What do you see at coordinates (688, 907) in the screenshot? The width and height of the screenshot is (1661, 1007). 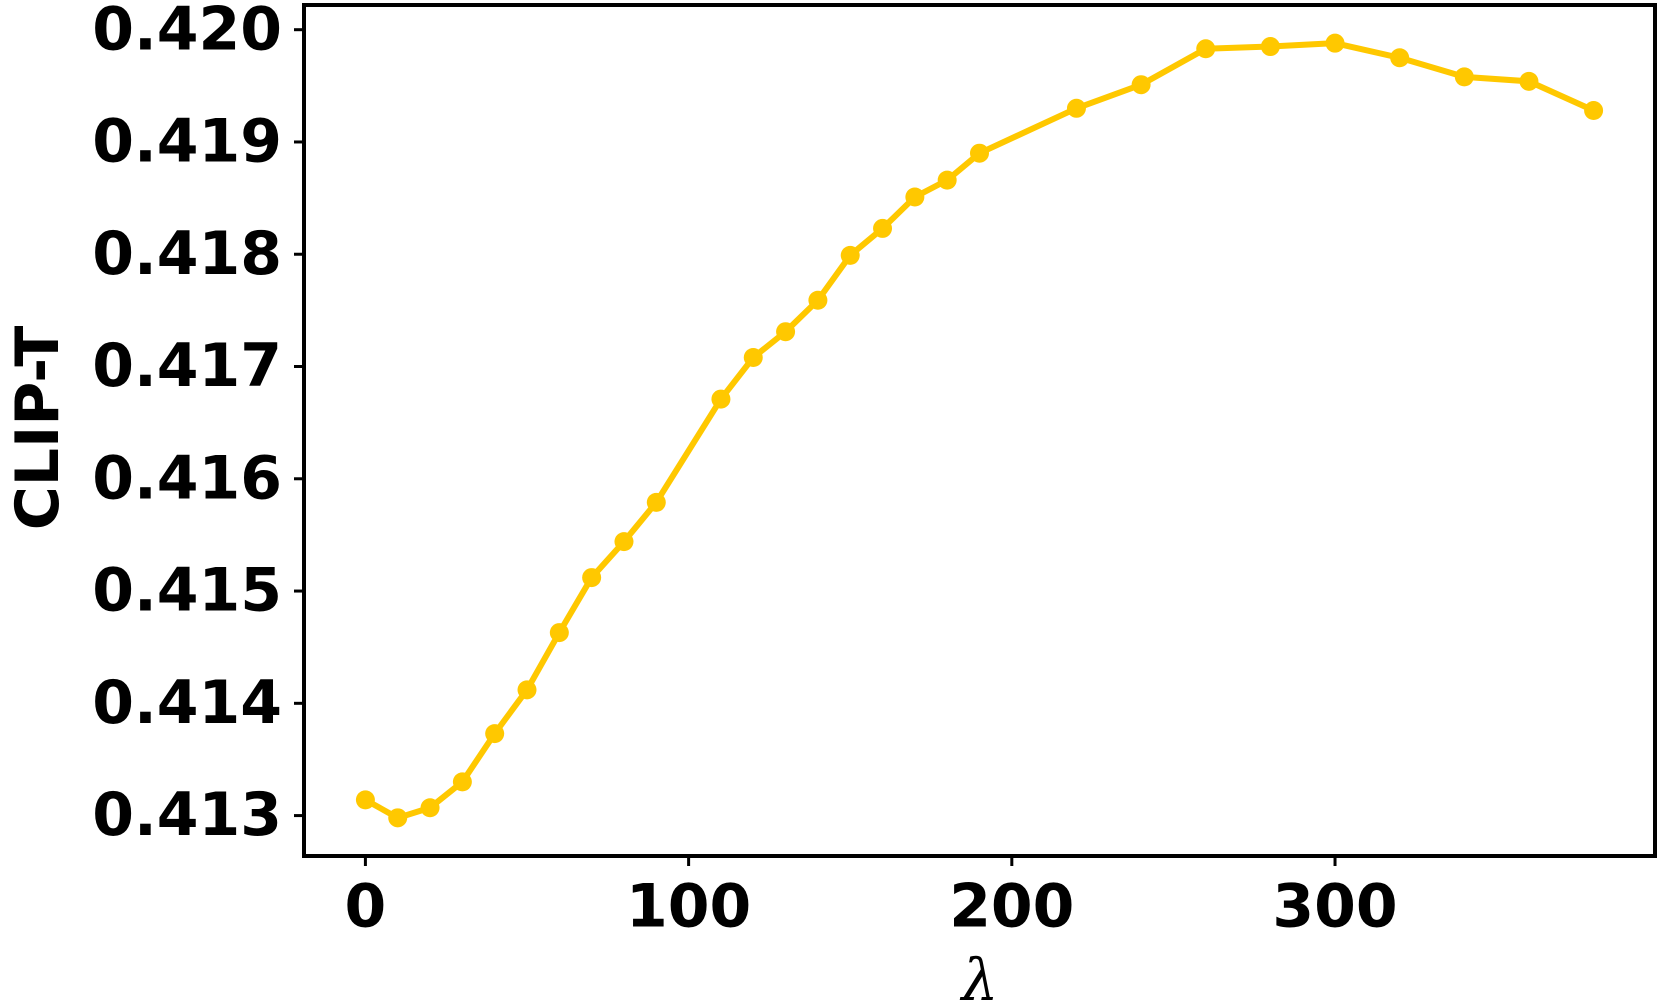 I see `x-tick-label: 100` at bounding box center [688, 907].